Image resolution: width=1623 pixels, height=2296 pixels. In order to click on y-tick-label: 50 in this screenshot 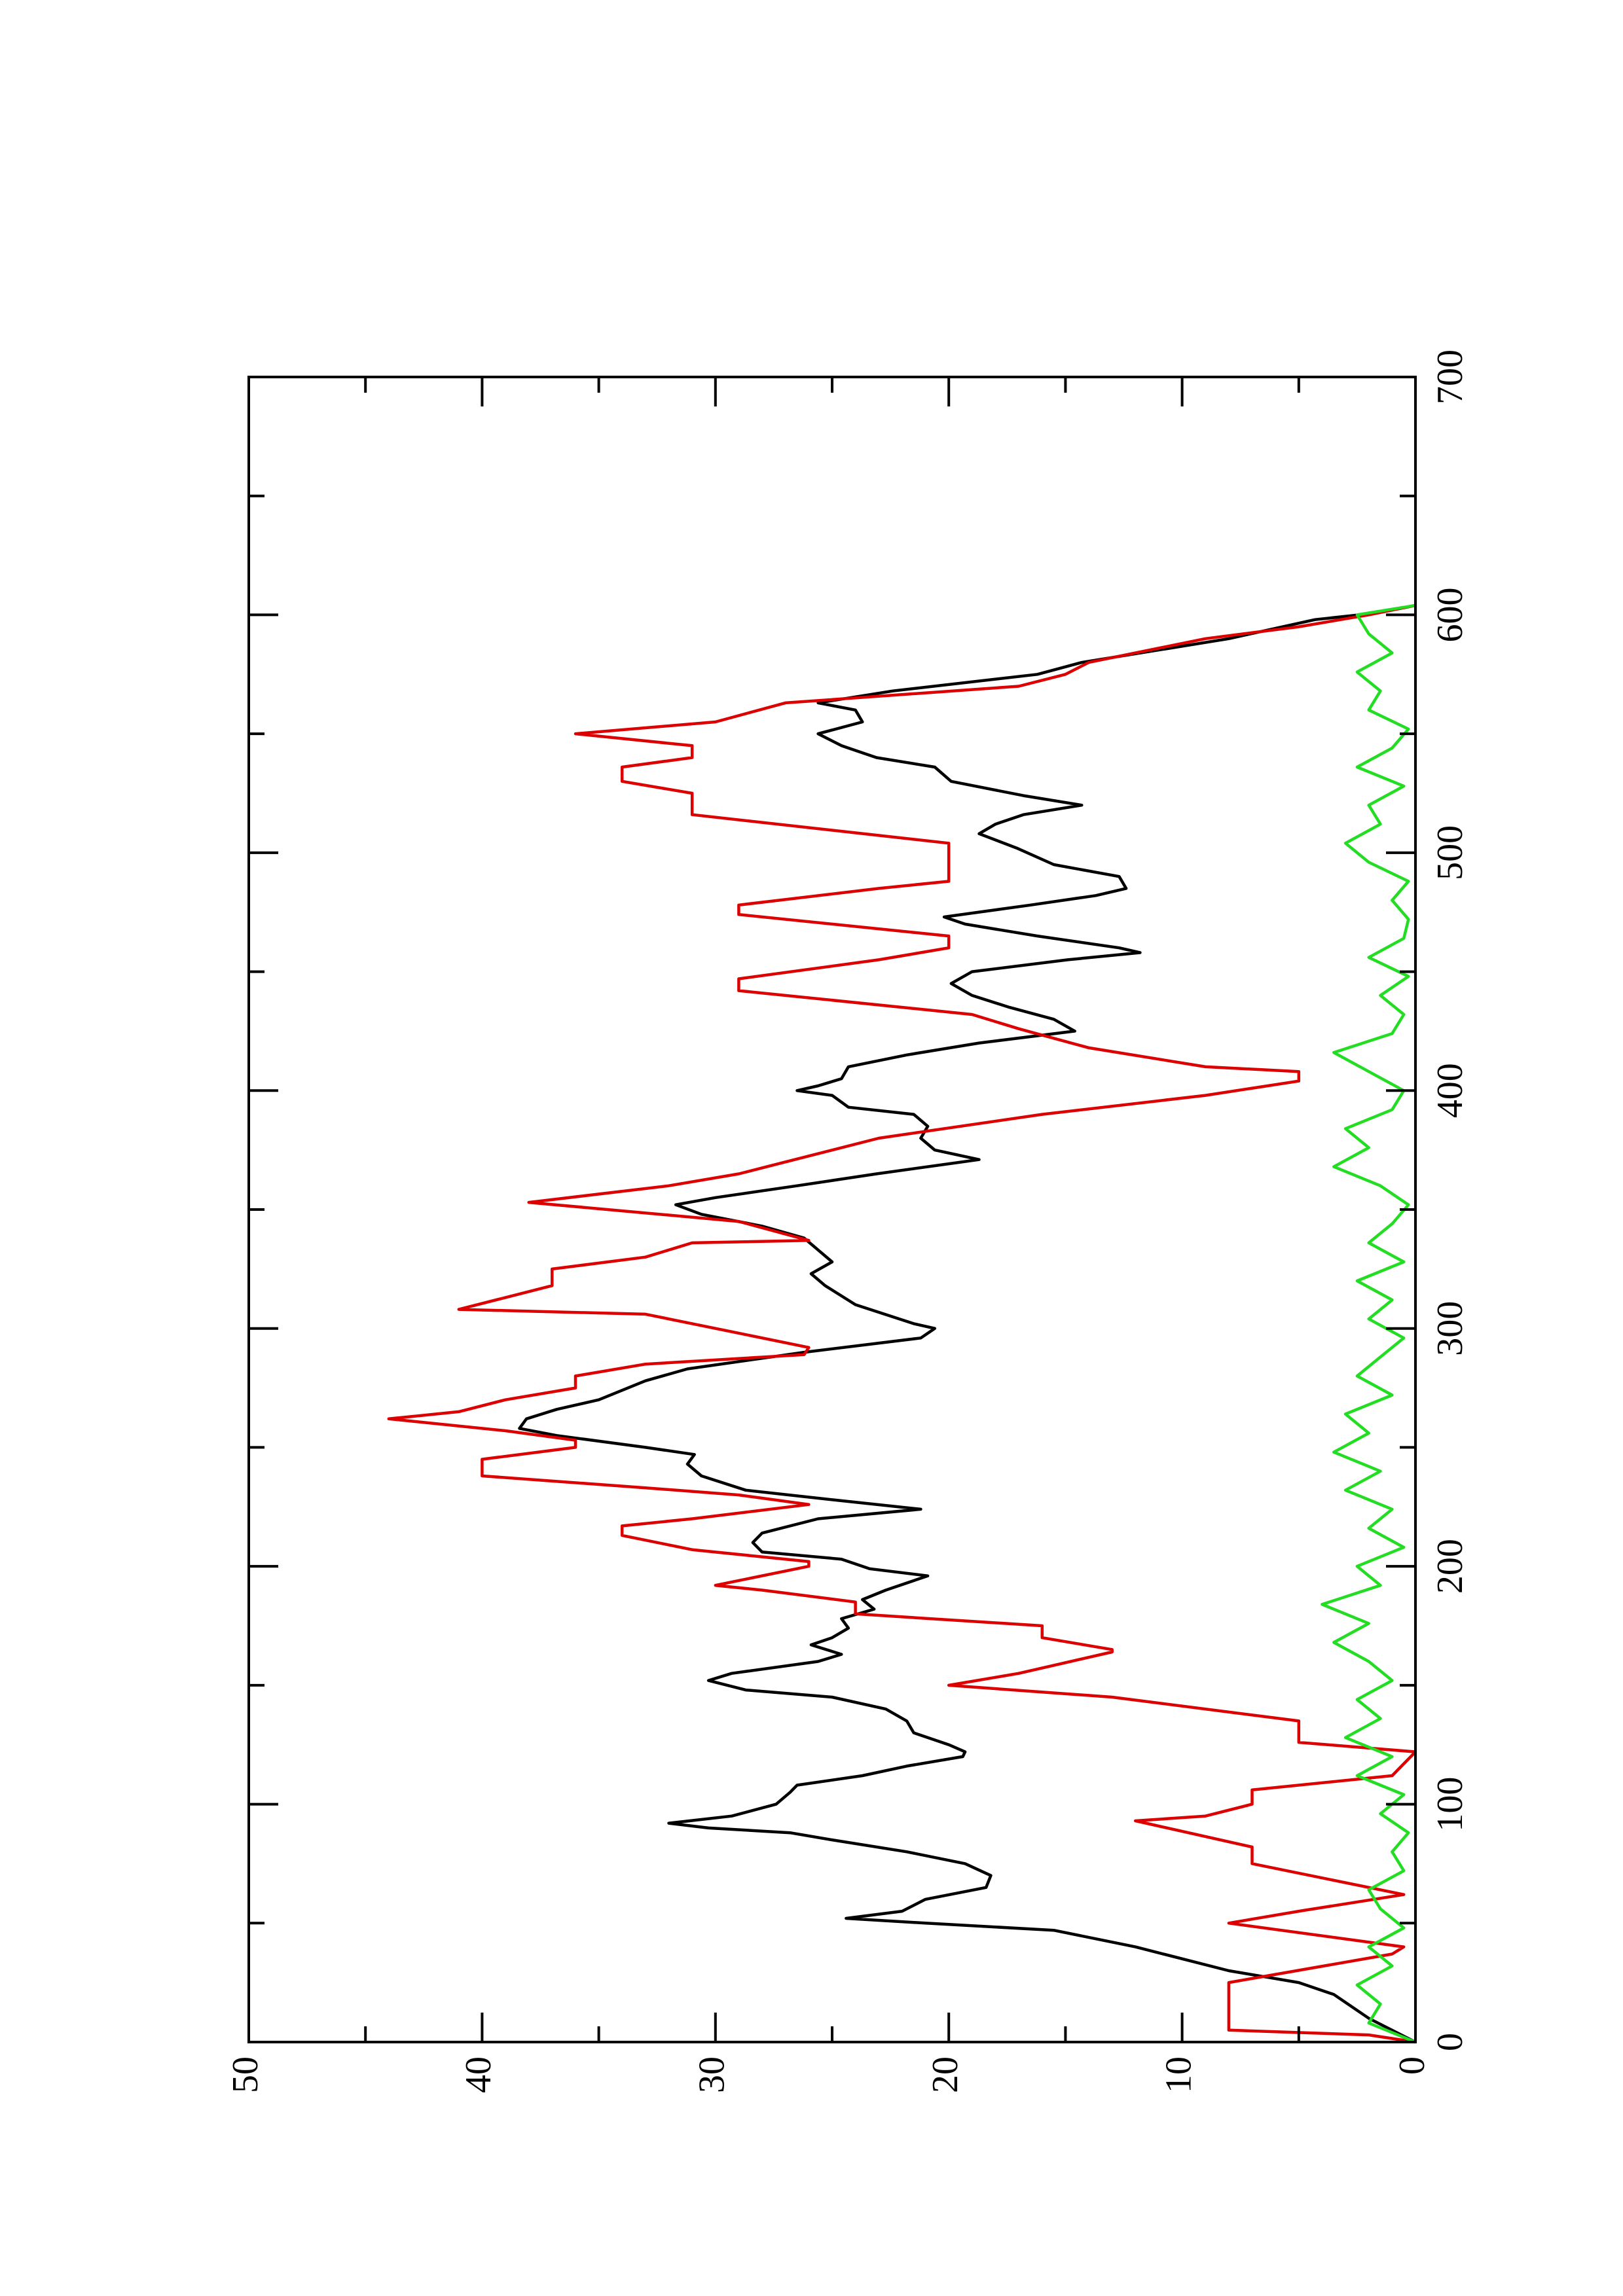, I will do `click(245, 2074)`.